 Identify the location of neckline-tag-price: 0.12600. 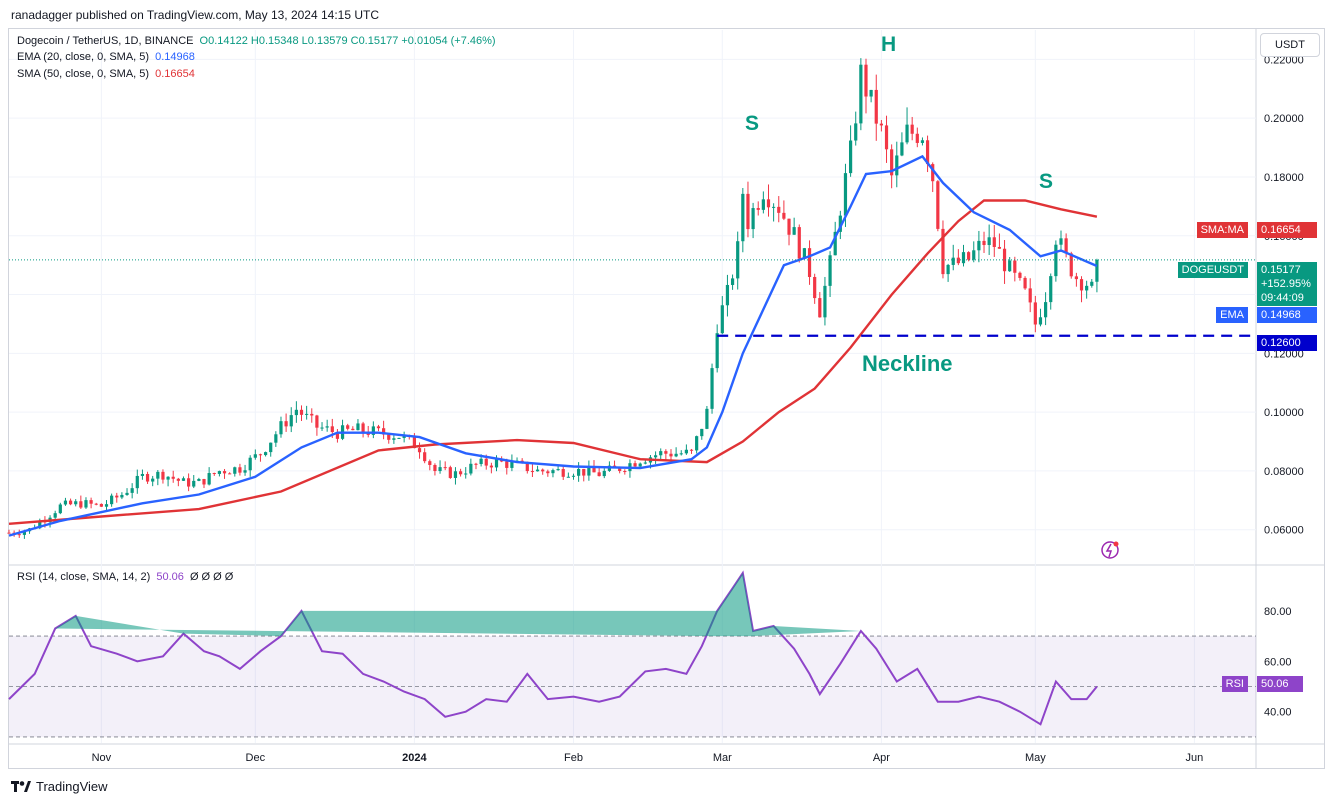
(1287, 343).